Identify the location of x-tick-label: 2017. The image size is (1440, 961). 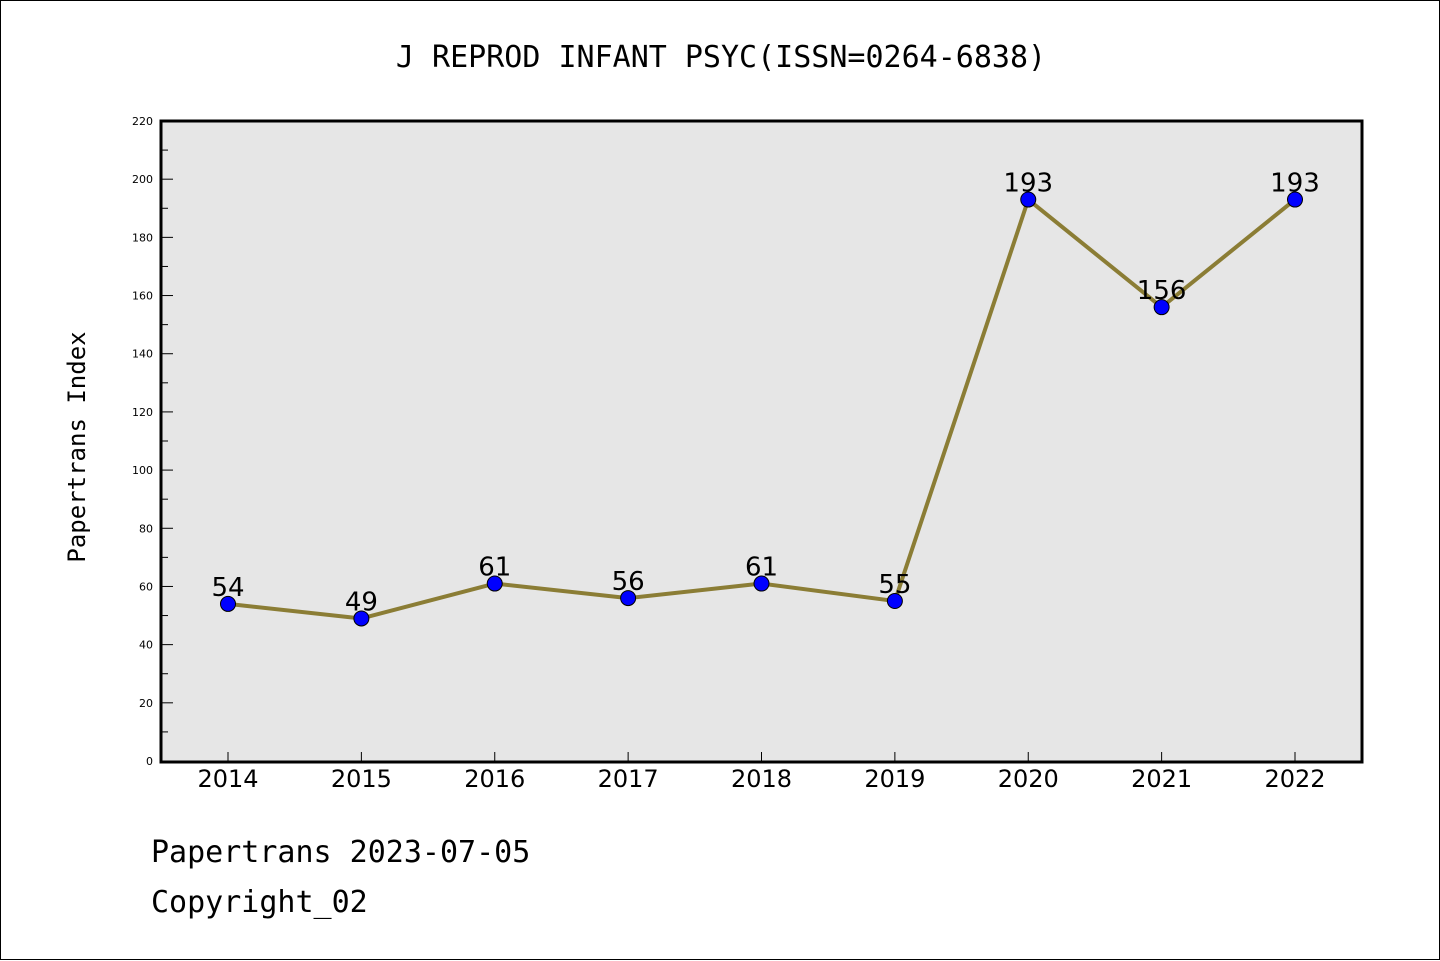
(628, 779).